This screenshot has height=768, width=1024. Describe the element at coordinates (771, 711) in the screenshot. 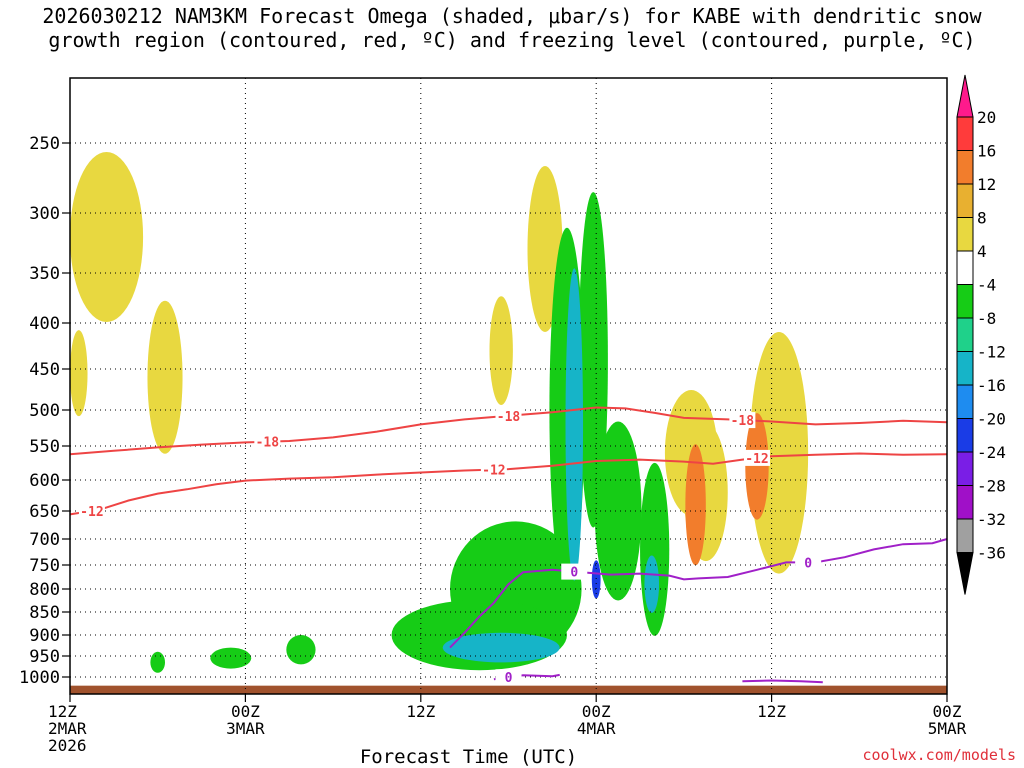

I see `xtick-label-48-0: 12Z` at that location.